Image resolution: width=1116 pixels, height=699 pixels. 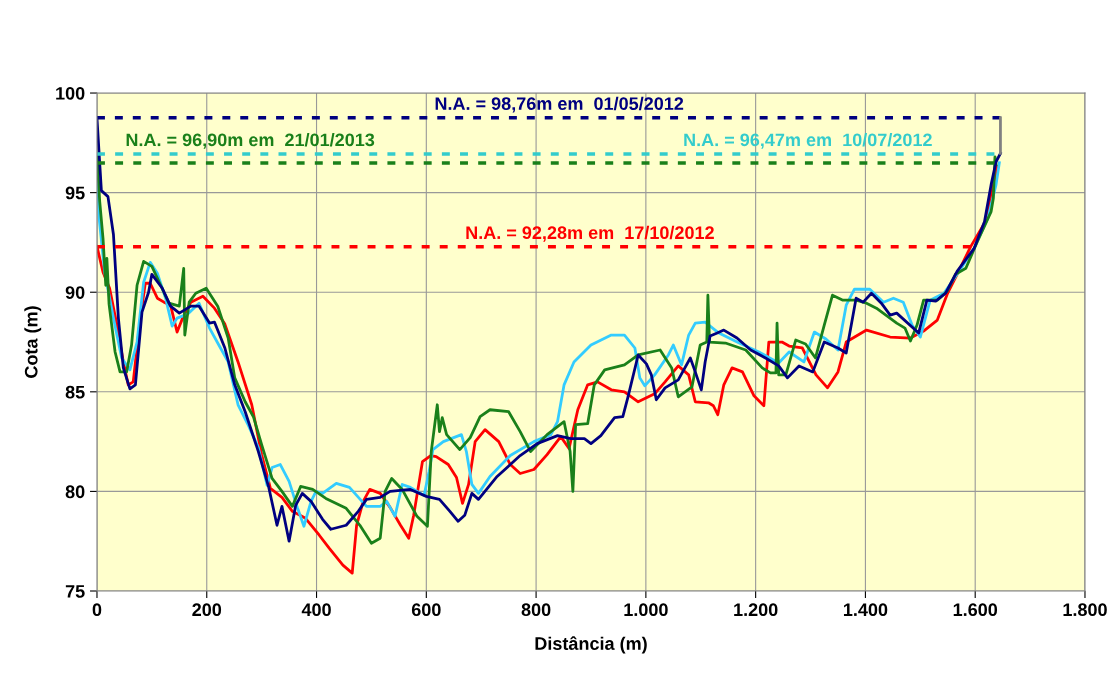 What do you see at coordinates (316, 610) in the screenshot?
I see `x-tick-label: 400` at bounding box center [316, 610].